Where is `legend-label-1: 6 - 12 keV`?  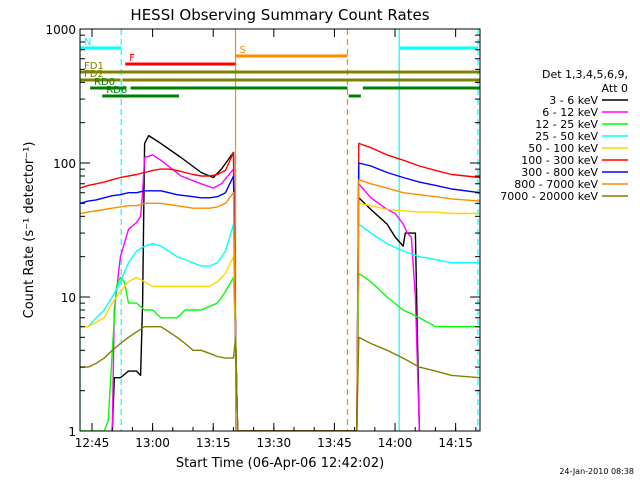
legend-label-1: 6 - 12 keV is located at coordinates (570, 112).